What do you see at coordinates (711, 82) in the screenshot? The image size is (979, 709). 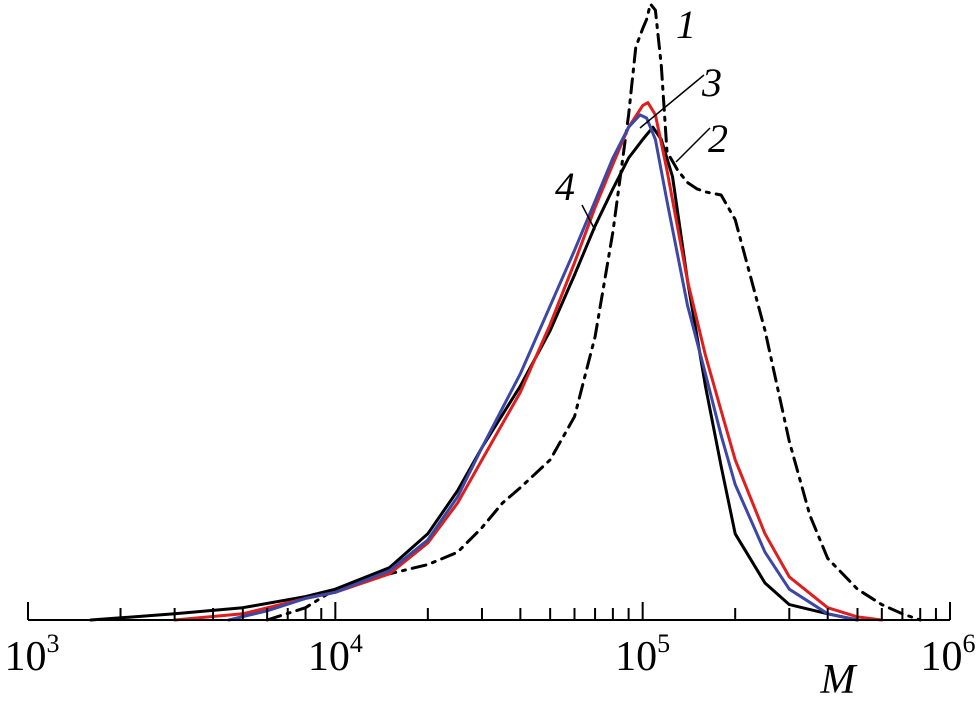 I see `curve-label-3: 3` at bounding box center [711, 82].